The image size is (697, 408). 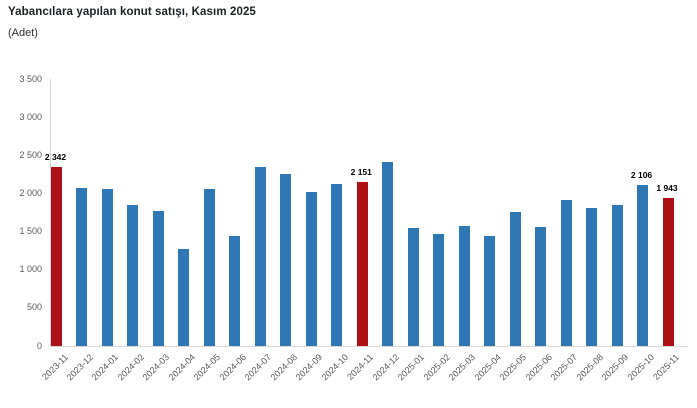 What do you see at coordinates (207, 367) in the screenshot?
I see `x-tick-label-2024-05: 2024-05` at bounding box center [207, 367].